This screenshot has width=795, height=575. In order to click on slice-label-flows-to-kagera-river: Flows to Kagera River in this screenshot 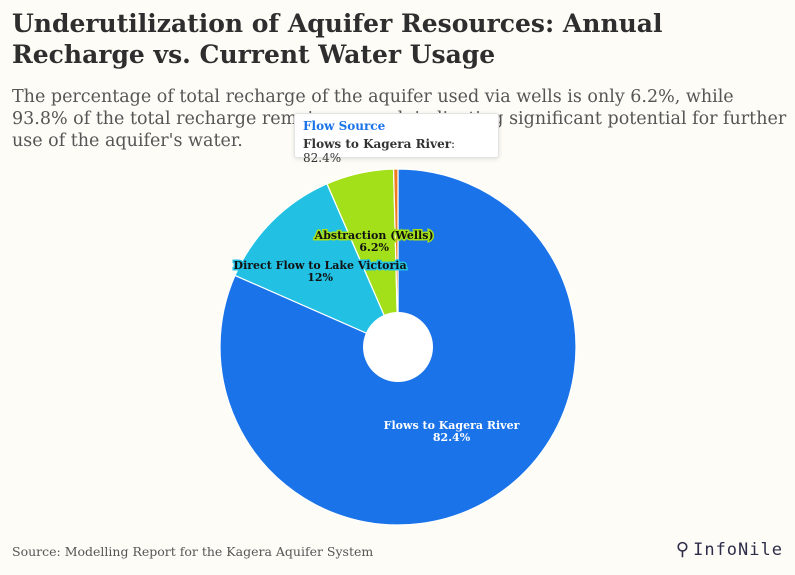, I will do `click(452, 425)`.